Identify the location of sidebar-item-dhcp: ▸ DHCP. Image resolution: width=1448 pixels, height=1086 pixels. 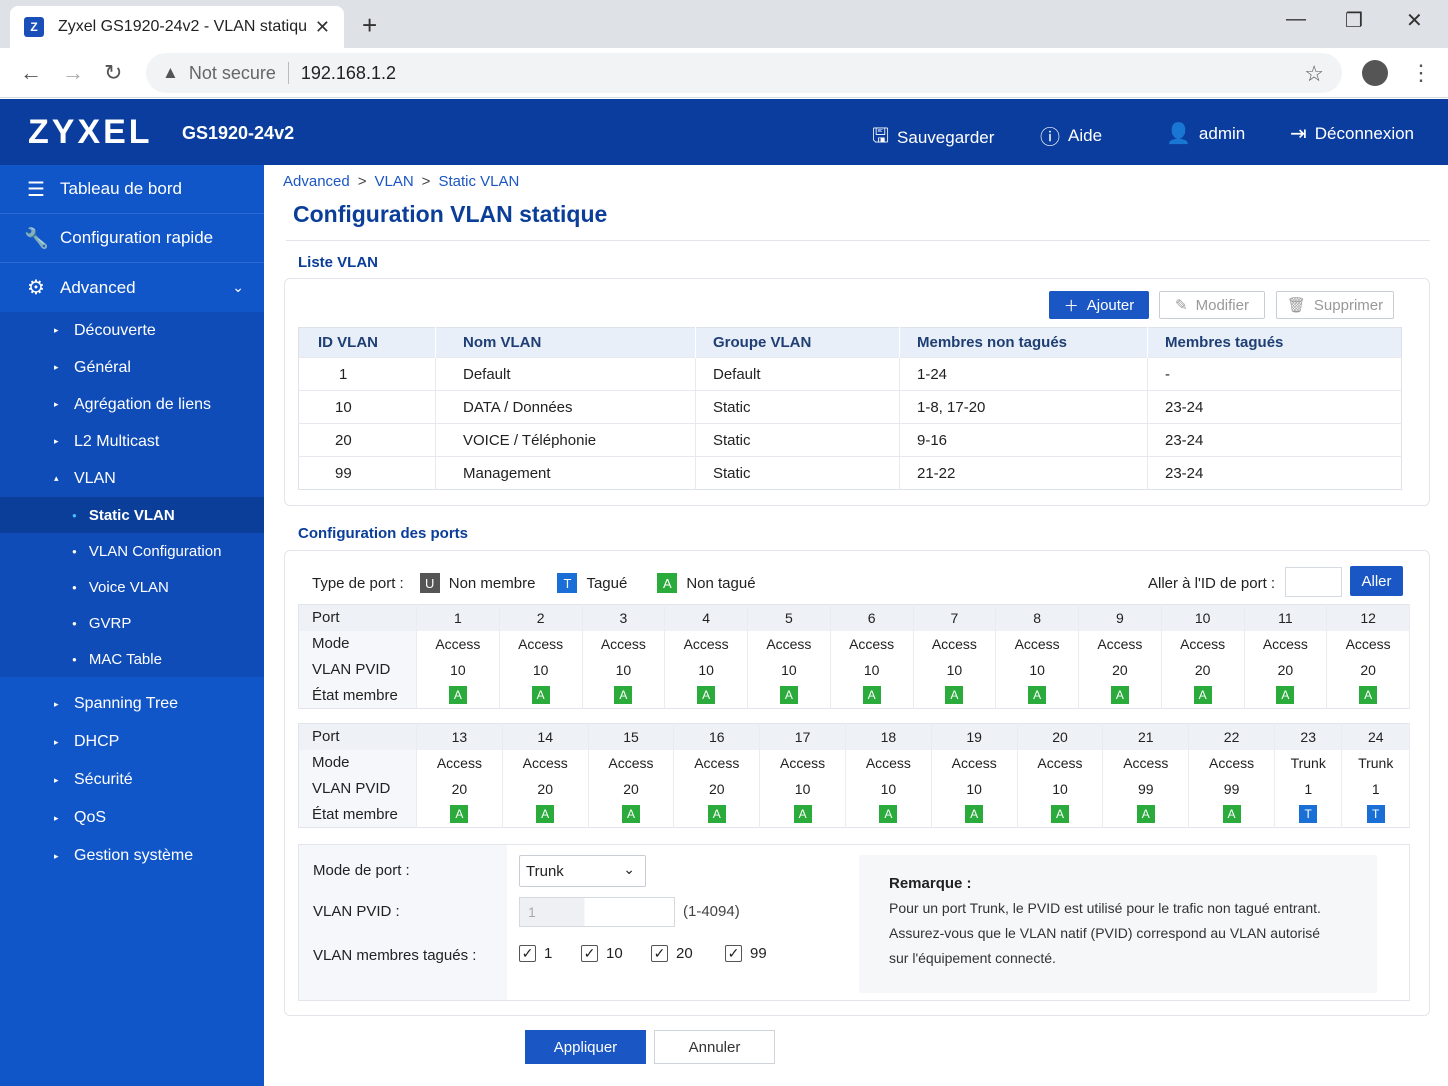
(132, 742).